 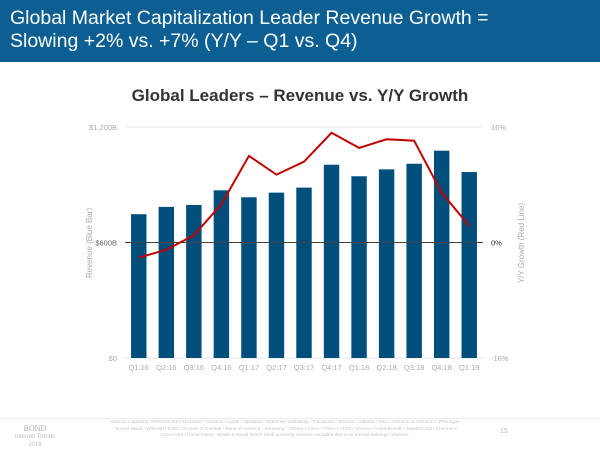 I want to click on bar-Q1:17, so click(x=249, y=277).